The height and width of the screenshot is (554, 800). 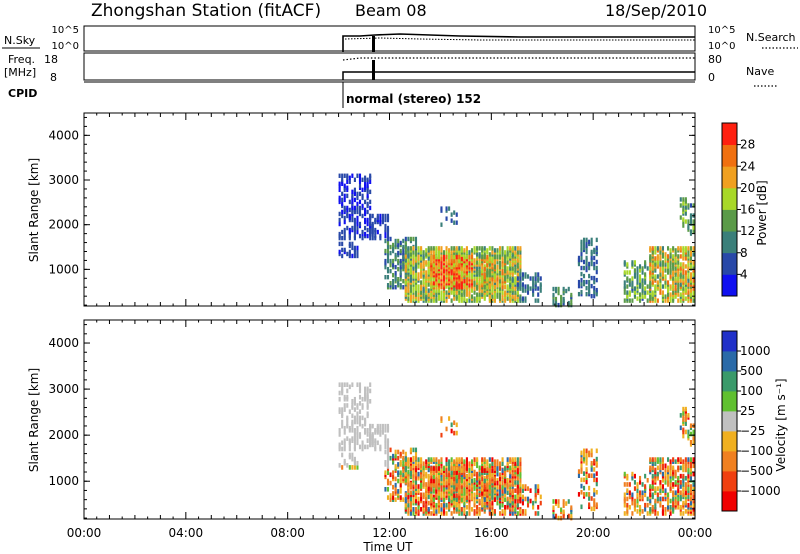 What do you see at coordinates (63, 435) in the screenshot?
I see `y-tick-label: 2000` at bounding box center [63, 435].